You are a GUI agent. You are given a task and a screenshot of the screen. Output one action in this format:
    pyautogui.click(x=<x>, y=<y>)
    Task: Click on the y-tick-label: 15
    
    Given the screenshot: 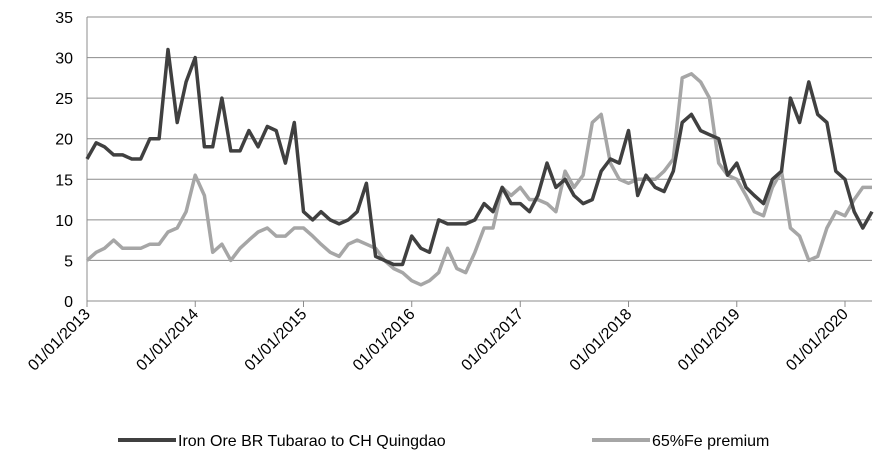 What is the action you would take?
    pyautogui.click(x=64, y=180)
    